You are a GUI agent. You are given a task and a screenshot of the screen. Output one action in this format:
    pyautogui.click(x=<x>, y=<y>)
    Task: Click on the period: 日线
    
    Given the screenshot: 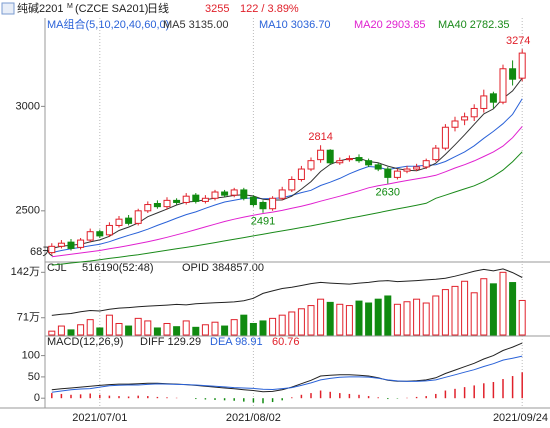 What is the action you would take?
    pyautogui.click(x=158, y=8)
    